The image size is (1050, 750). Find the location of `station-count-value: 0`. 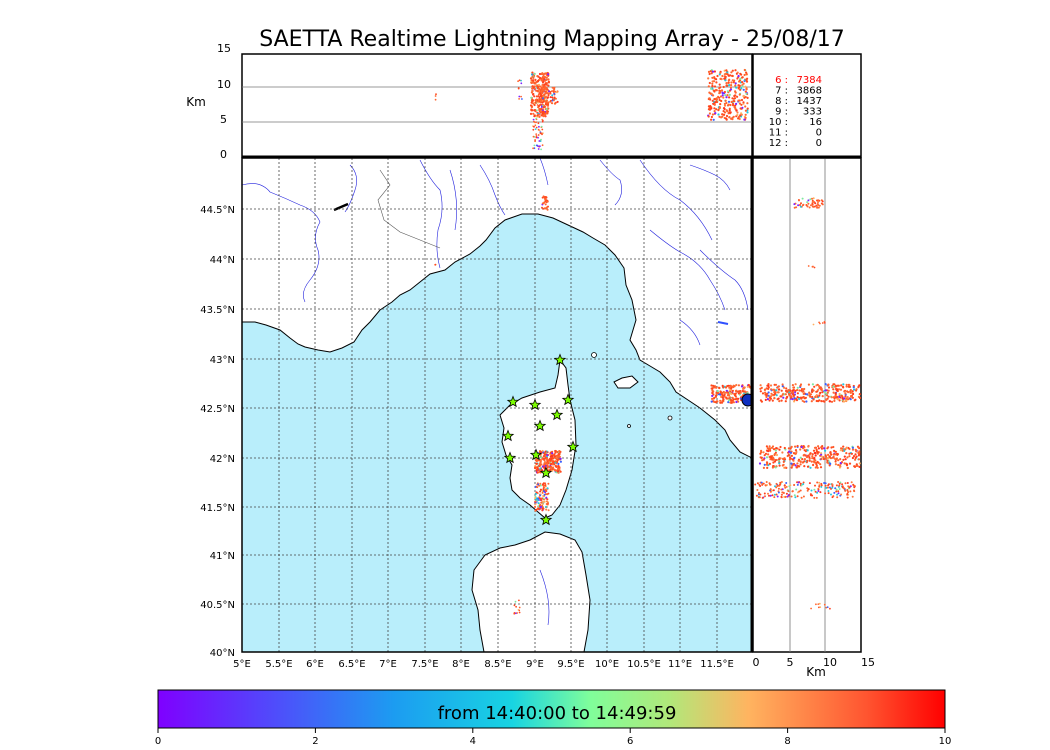

station-count-value: 0 is located at coordinates (819, 133).